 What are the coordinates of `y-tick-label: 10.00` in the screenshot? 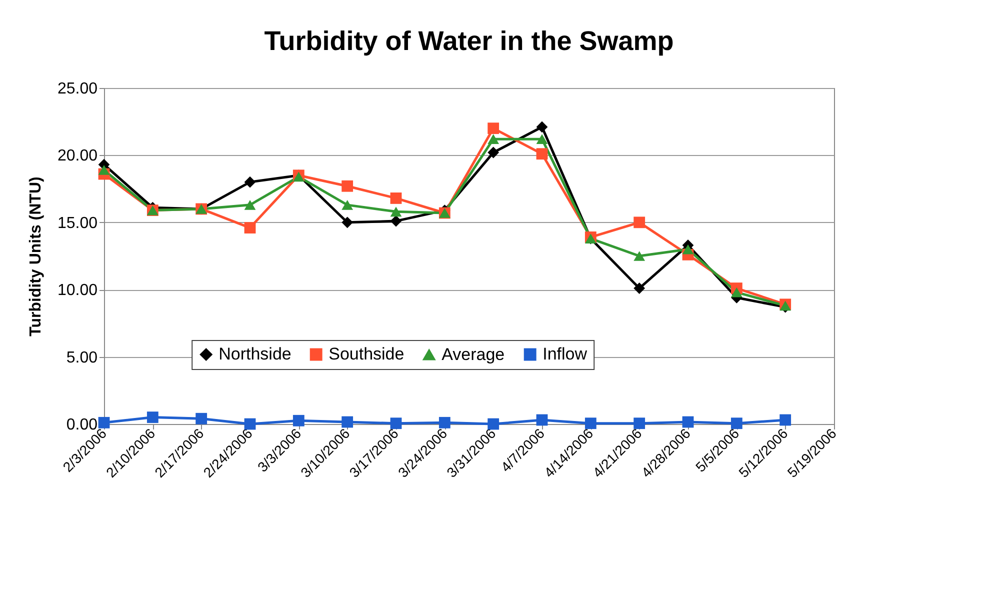 It's located at (77, 291).